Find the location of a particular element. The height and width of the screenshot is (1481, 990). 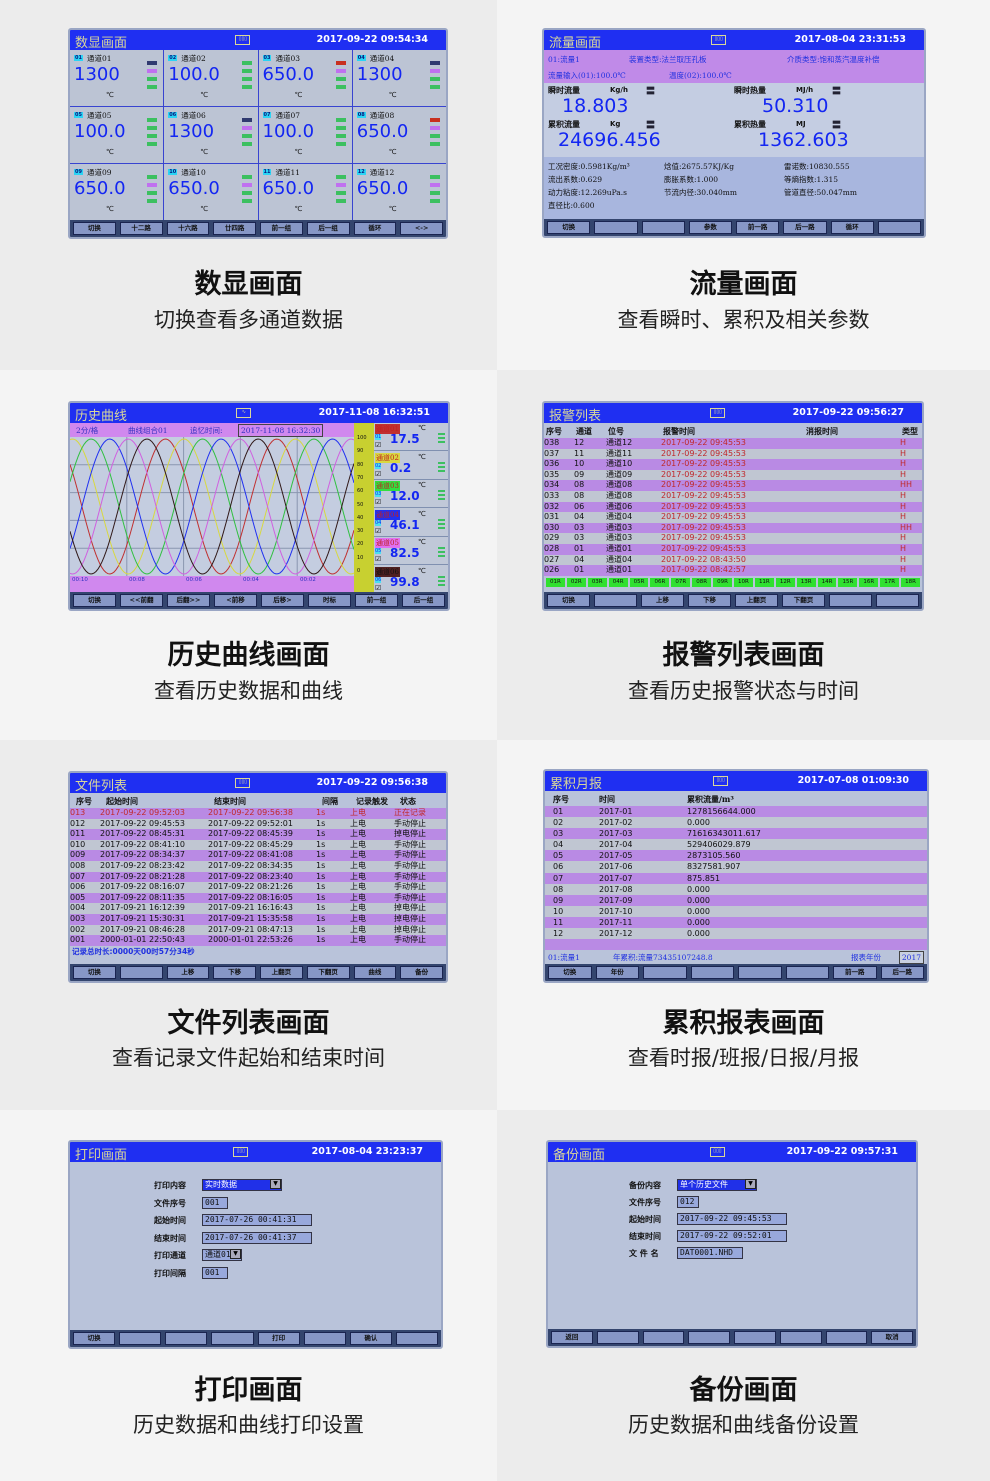

table-row: 032 06 通道06 2017-09-22 09:45:53 H is located at coordinates (733, 507).